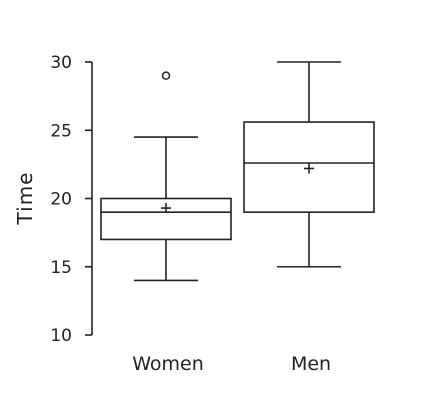 This screenshot has width=447, height=406. I want to click on category-label-women: Women, so click(168, 364).